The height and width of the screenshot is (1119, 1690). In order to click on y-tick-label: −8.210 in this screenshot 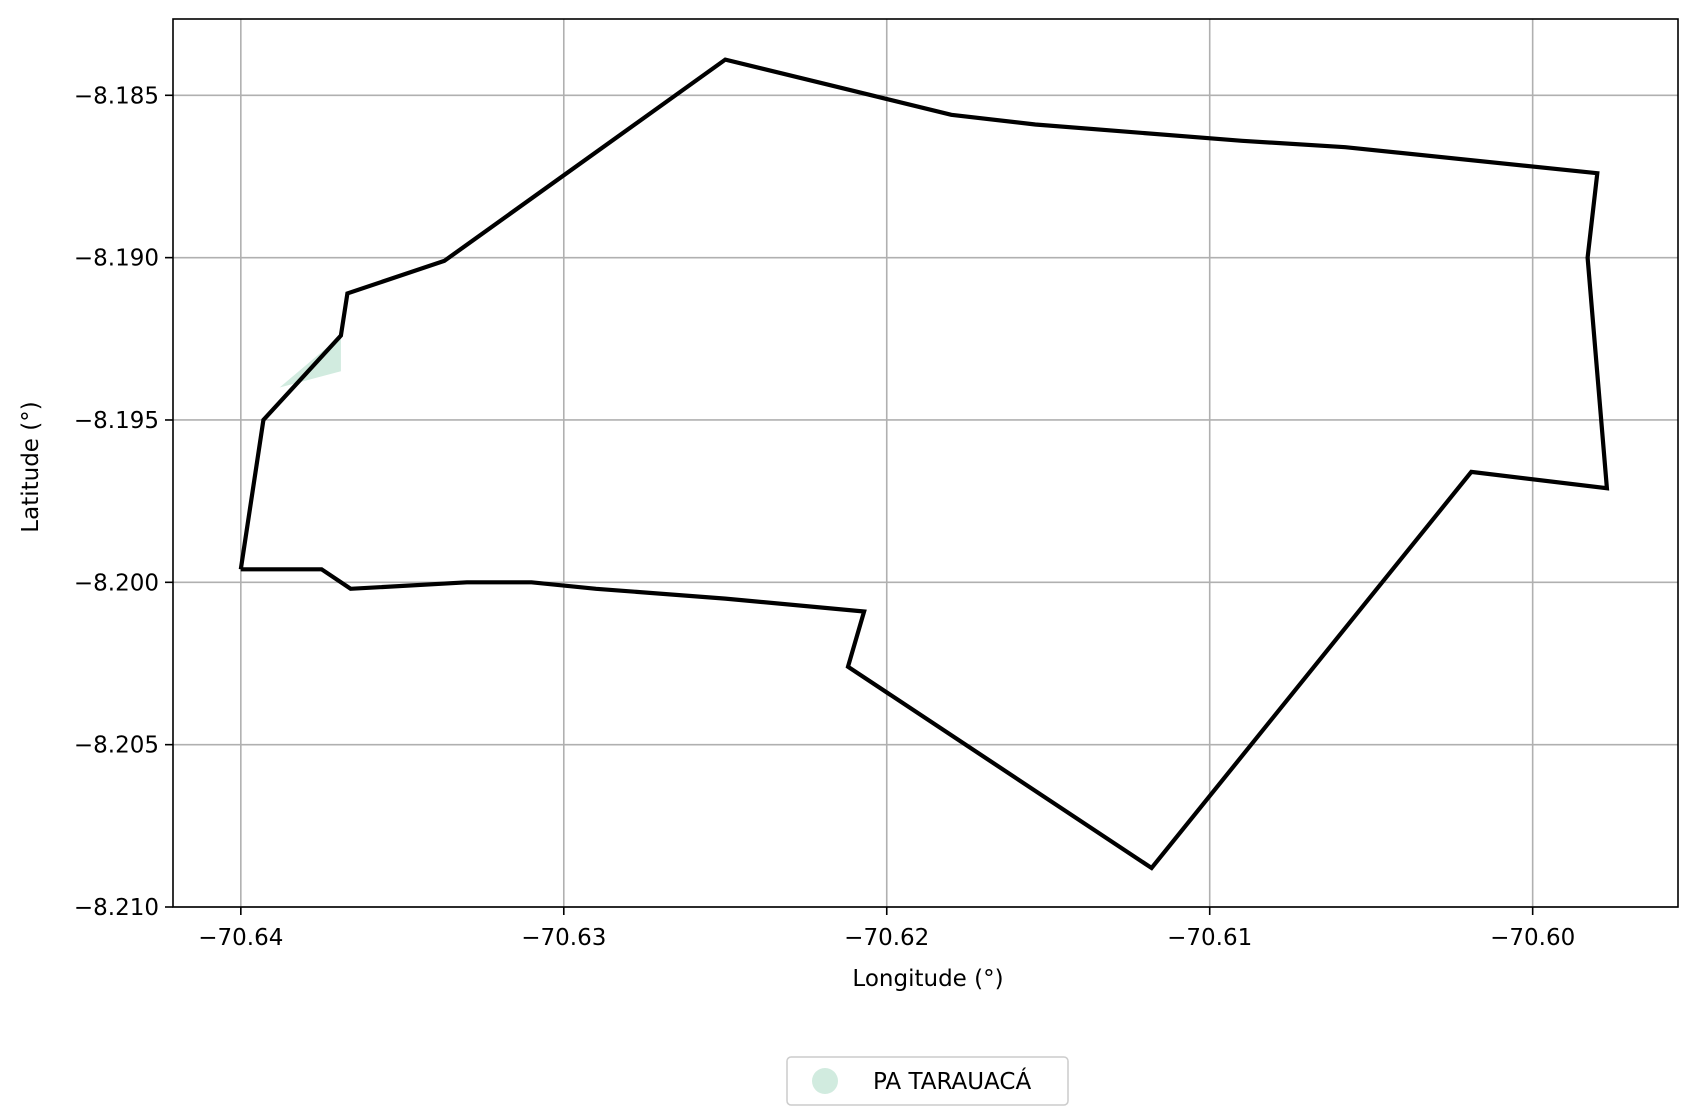, I will do `click(116, 908)`.